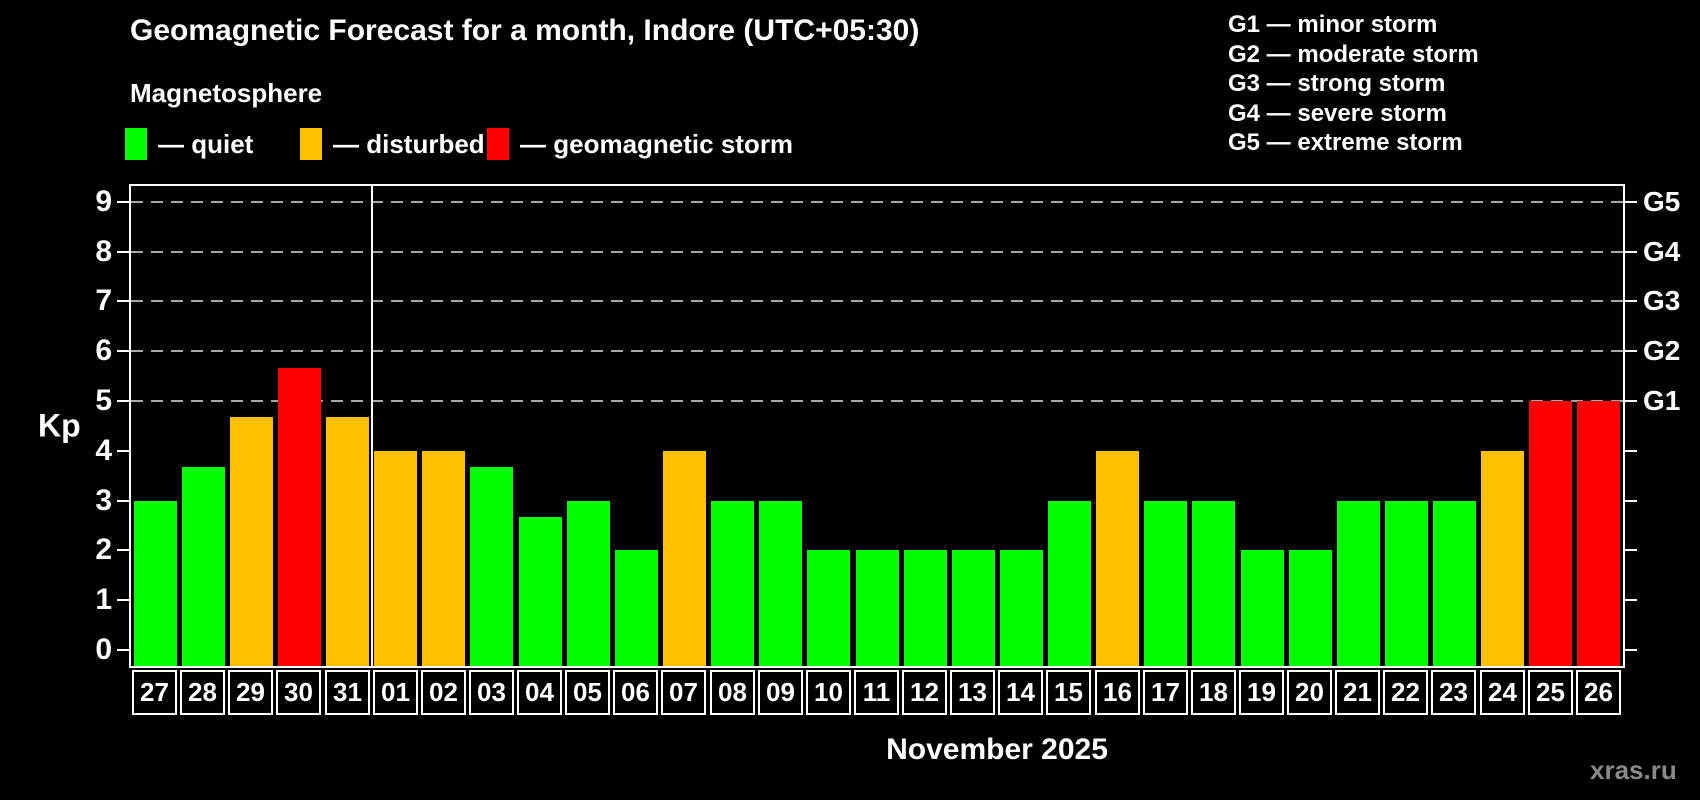  Describe the element at coordinates (1550, 692) in the screenshot. I see `x-axis-label-box-25: 25` at that location.